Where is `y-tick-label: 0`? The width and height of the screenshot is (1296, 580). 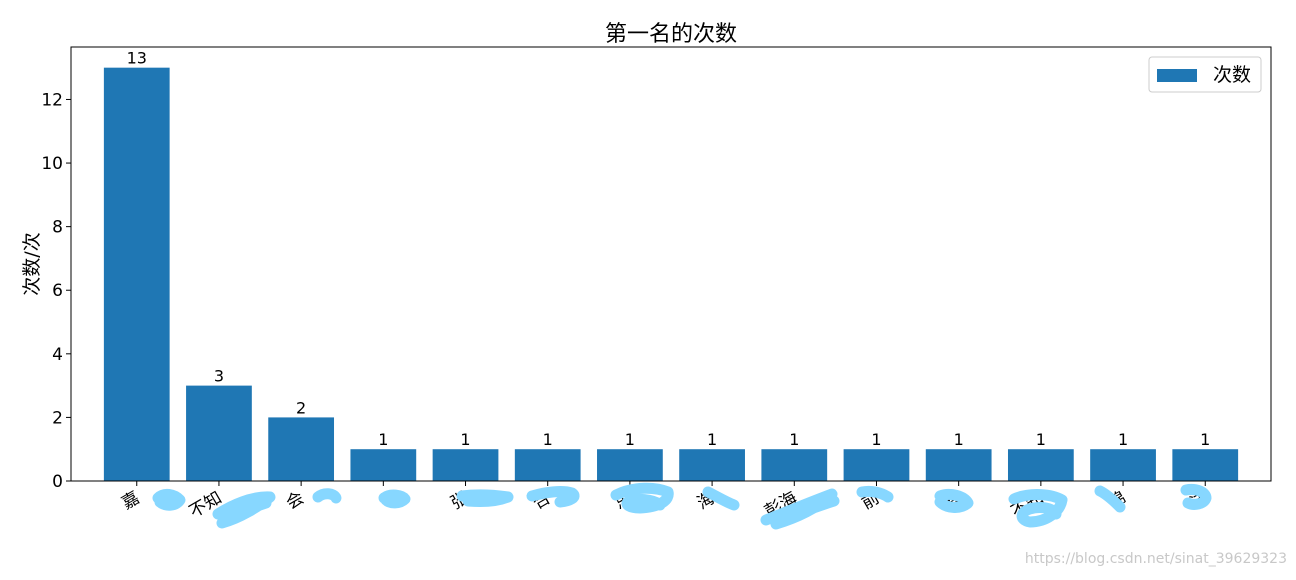
y-tick-label: 0 is located at coordinates (57, 482).